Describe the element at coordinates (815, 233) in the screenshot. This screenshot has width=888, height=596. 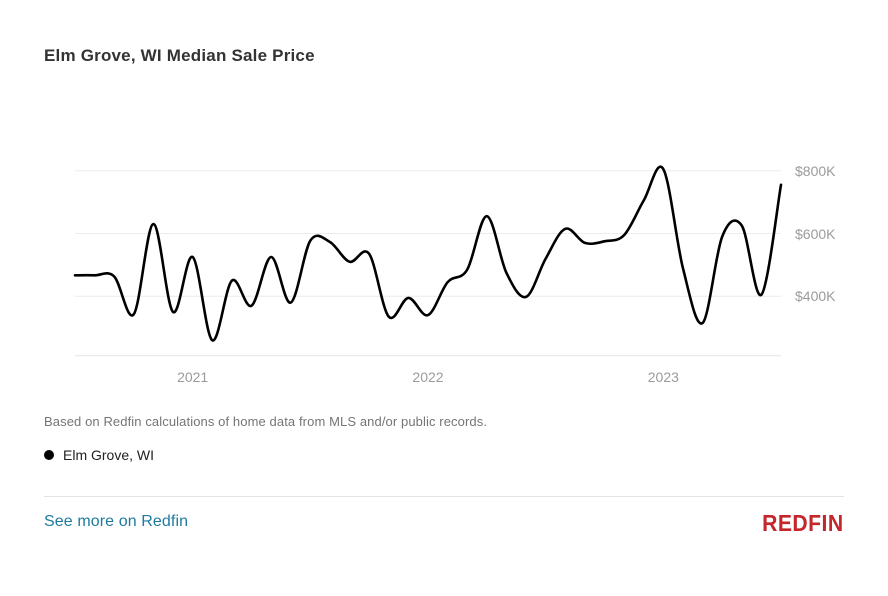
I see `y-tick-600k: $600K` at that location.